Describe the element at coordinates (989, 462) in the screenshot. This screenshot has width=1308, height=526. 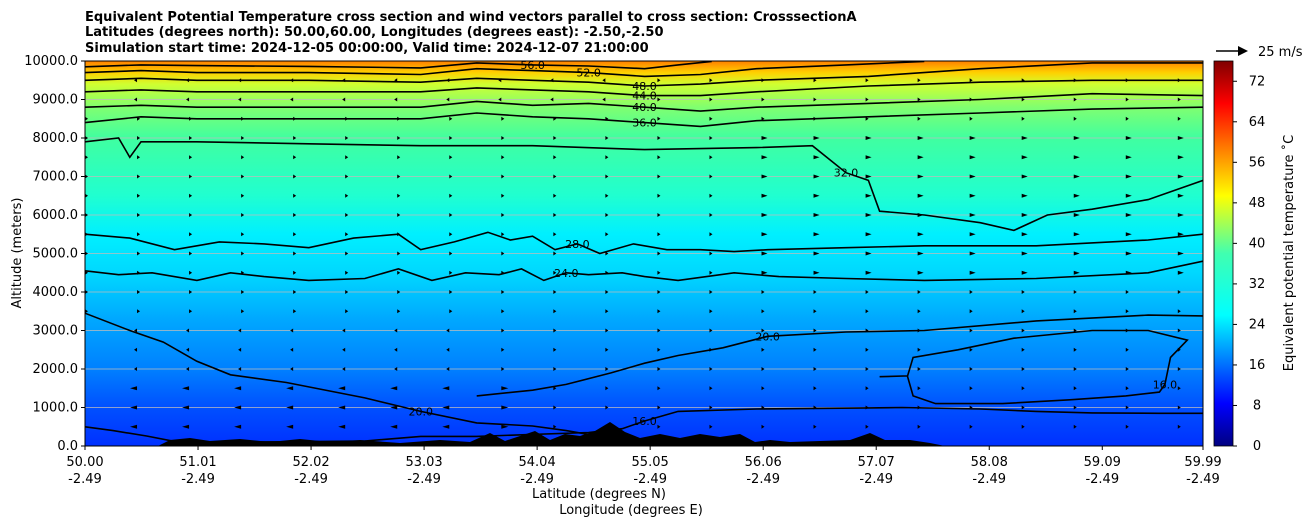
I see `x-tick-label-lat: 58.08` at that location.